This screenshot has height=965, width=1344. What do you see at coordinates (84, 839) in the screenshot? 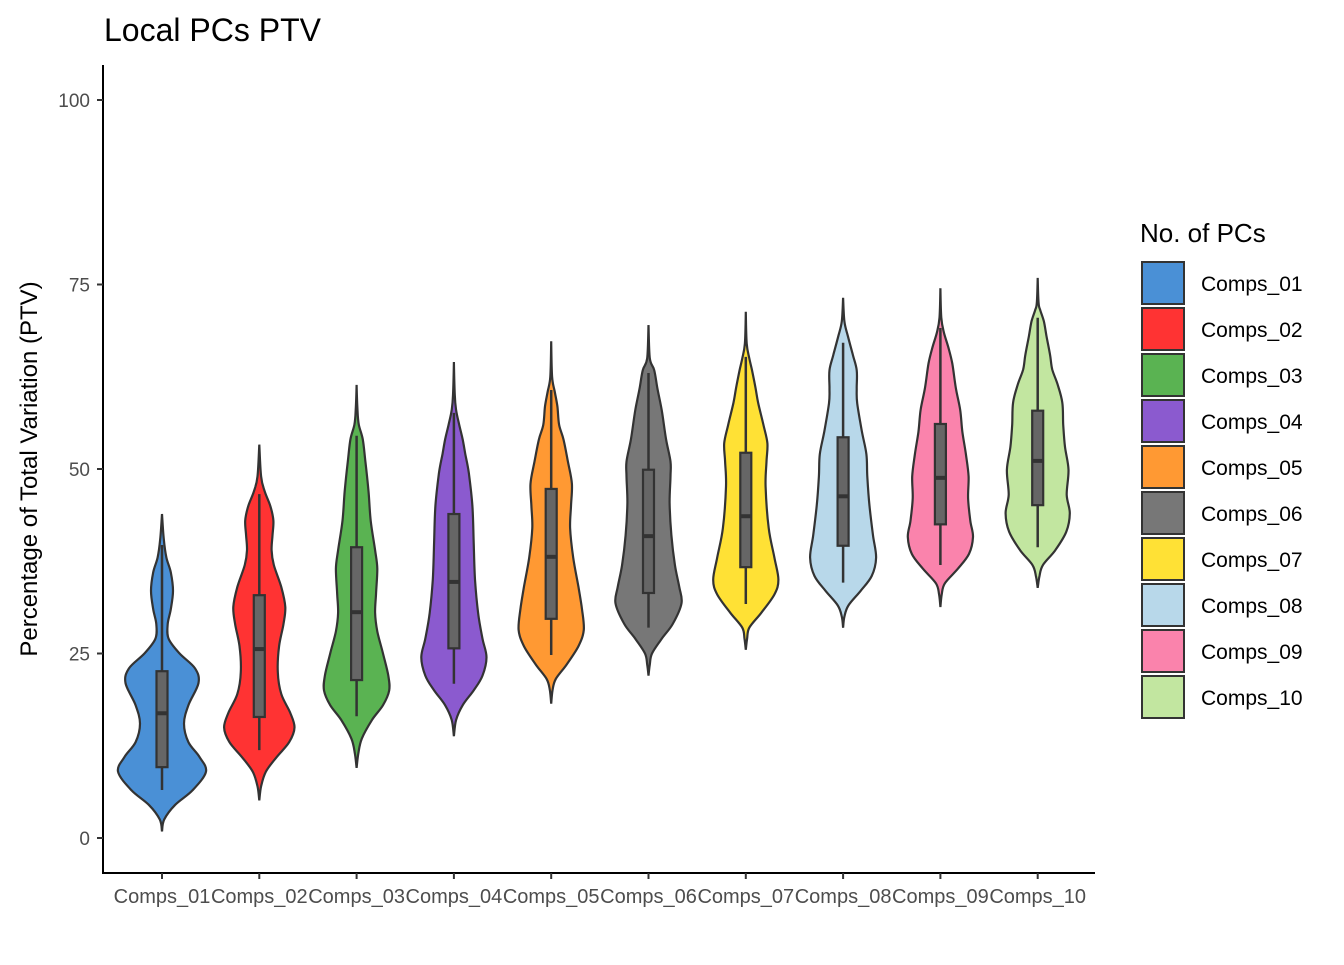
I see `y-tick-label: 0` at bounding box center [84, 839].